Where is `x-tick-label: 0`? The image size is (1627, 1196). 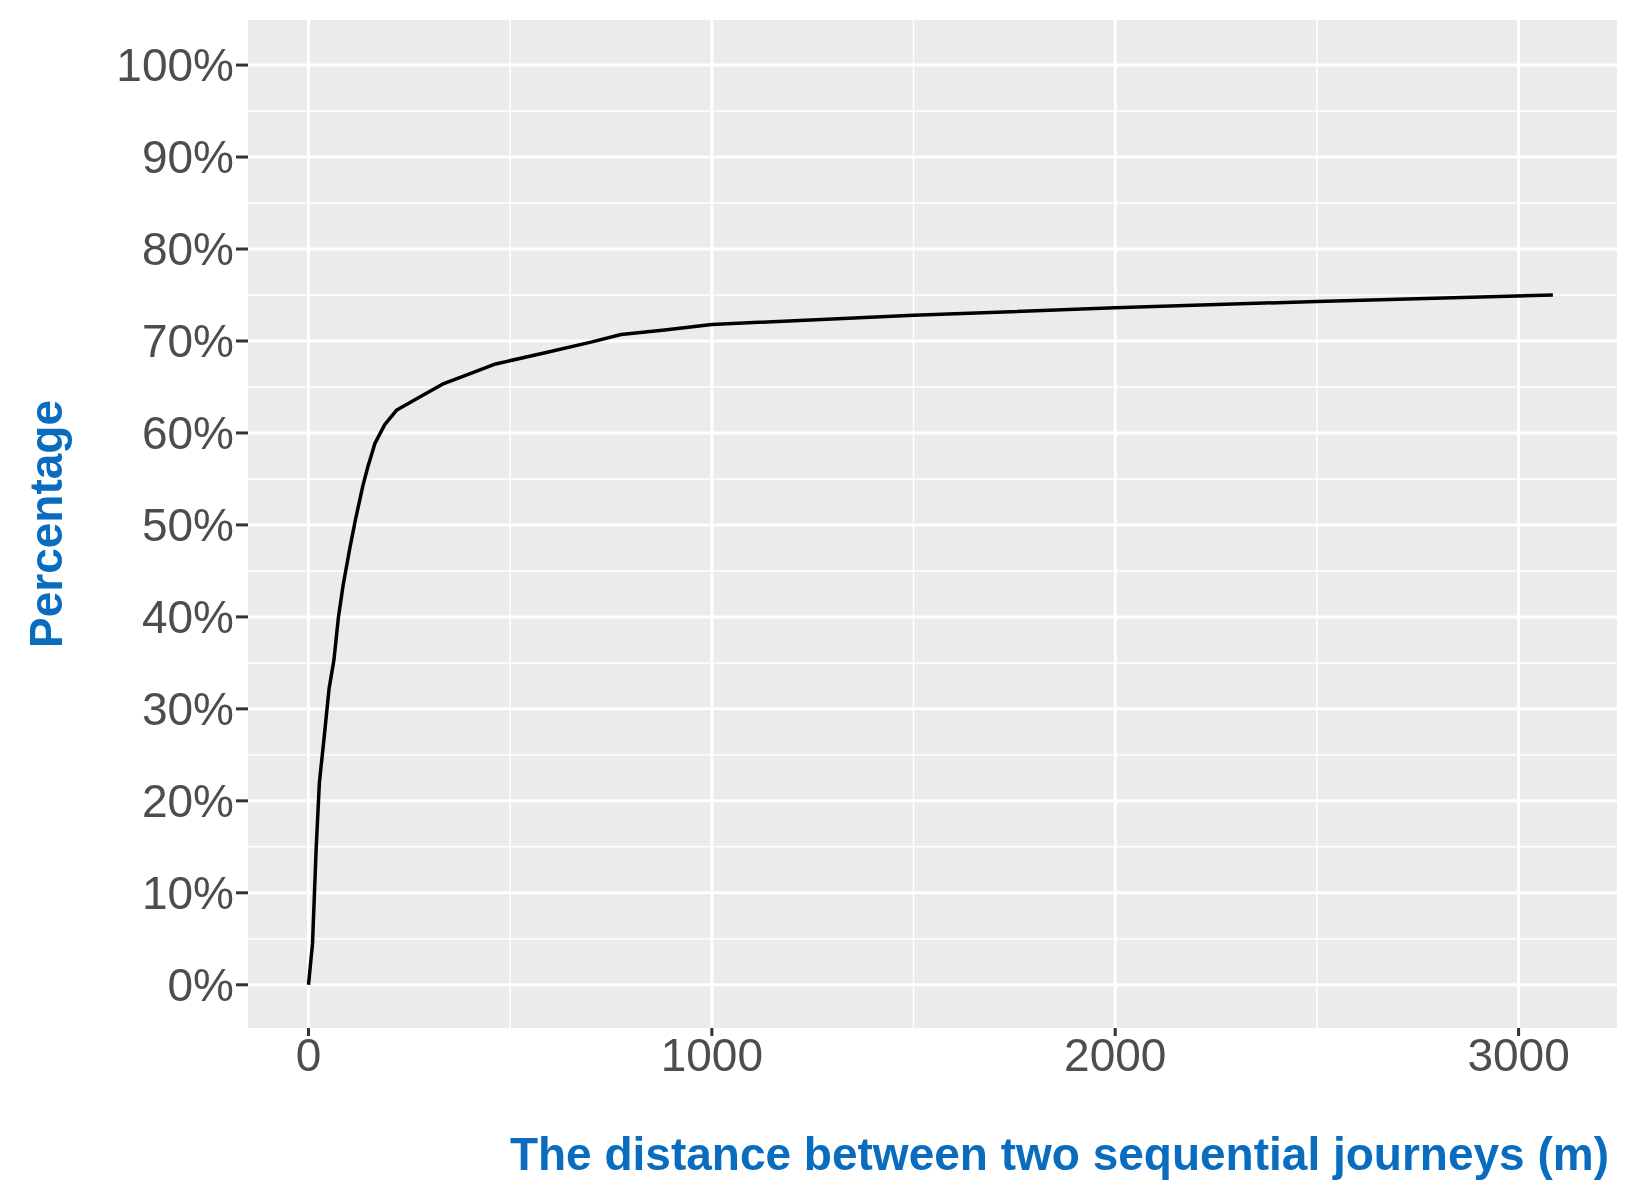 x-tick-label: 0 is located at coordinates (308, 1054).